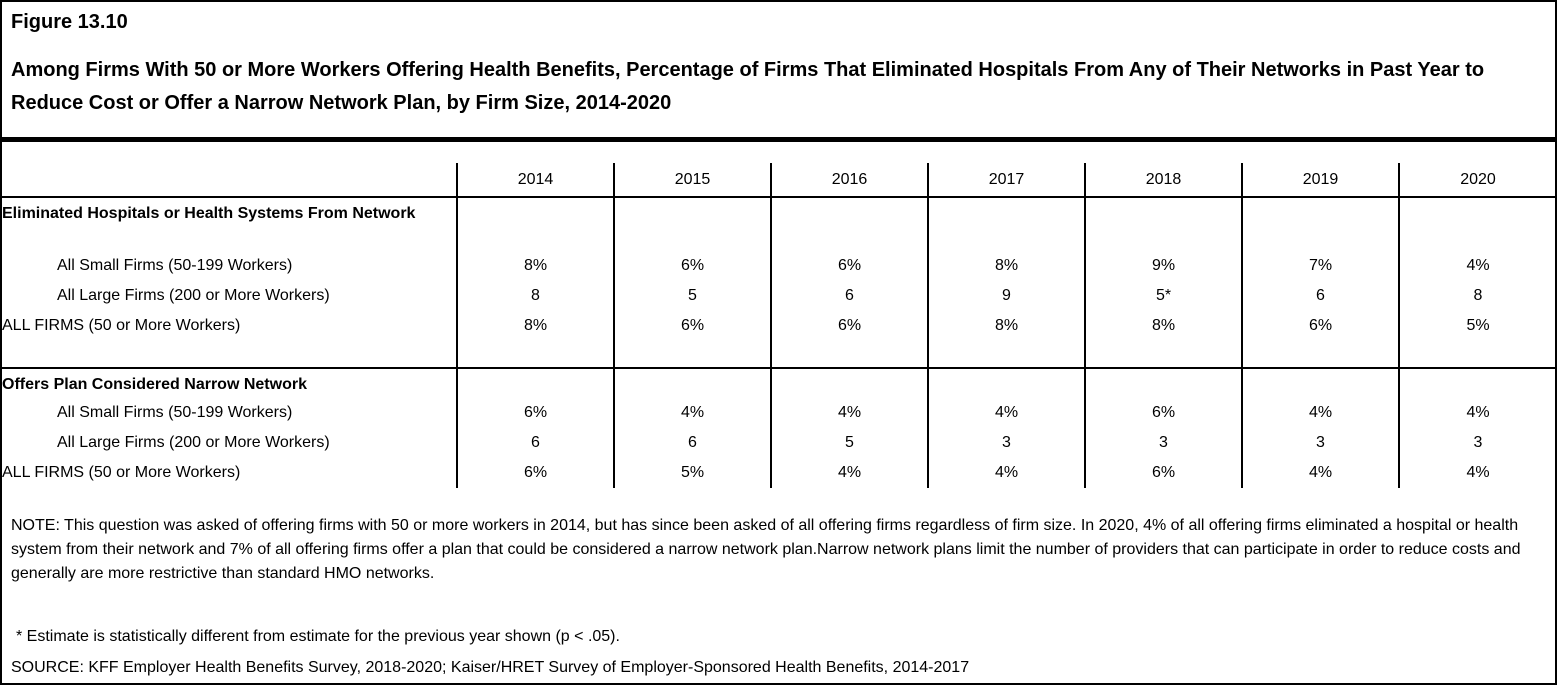 The width and height of the screenshot is (1557, 685). Describe the element at coordinates (1476, 180) in the screenshot. I see `year-header: 2020` at that location.